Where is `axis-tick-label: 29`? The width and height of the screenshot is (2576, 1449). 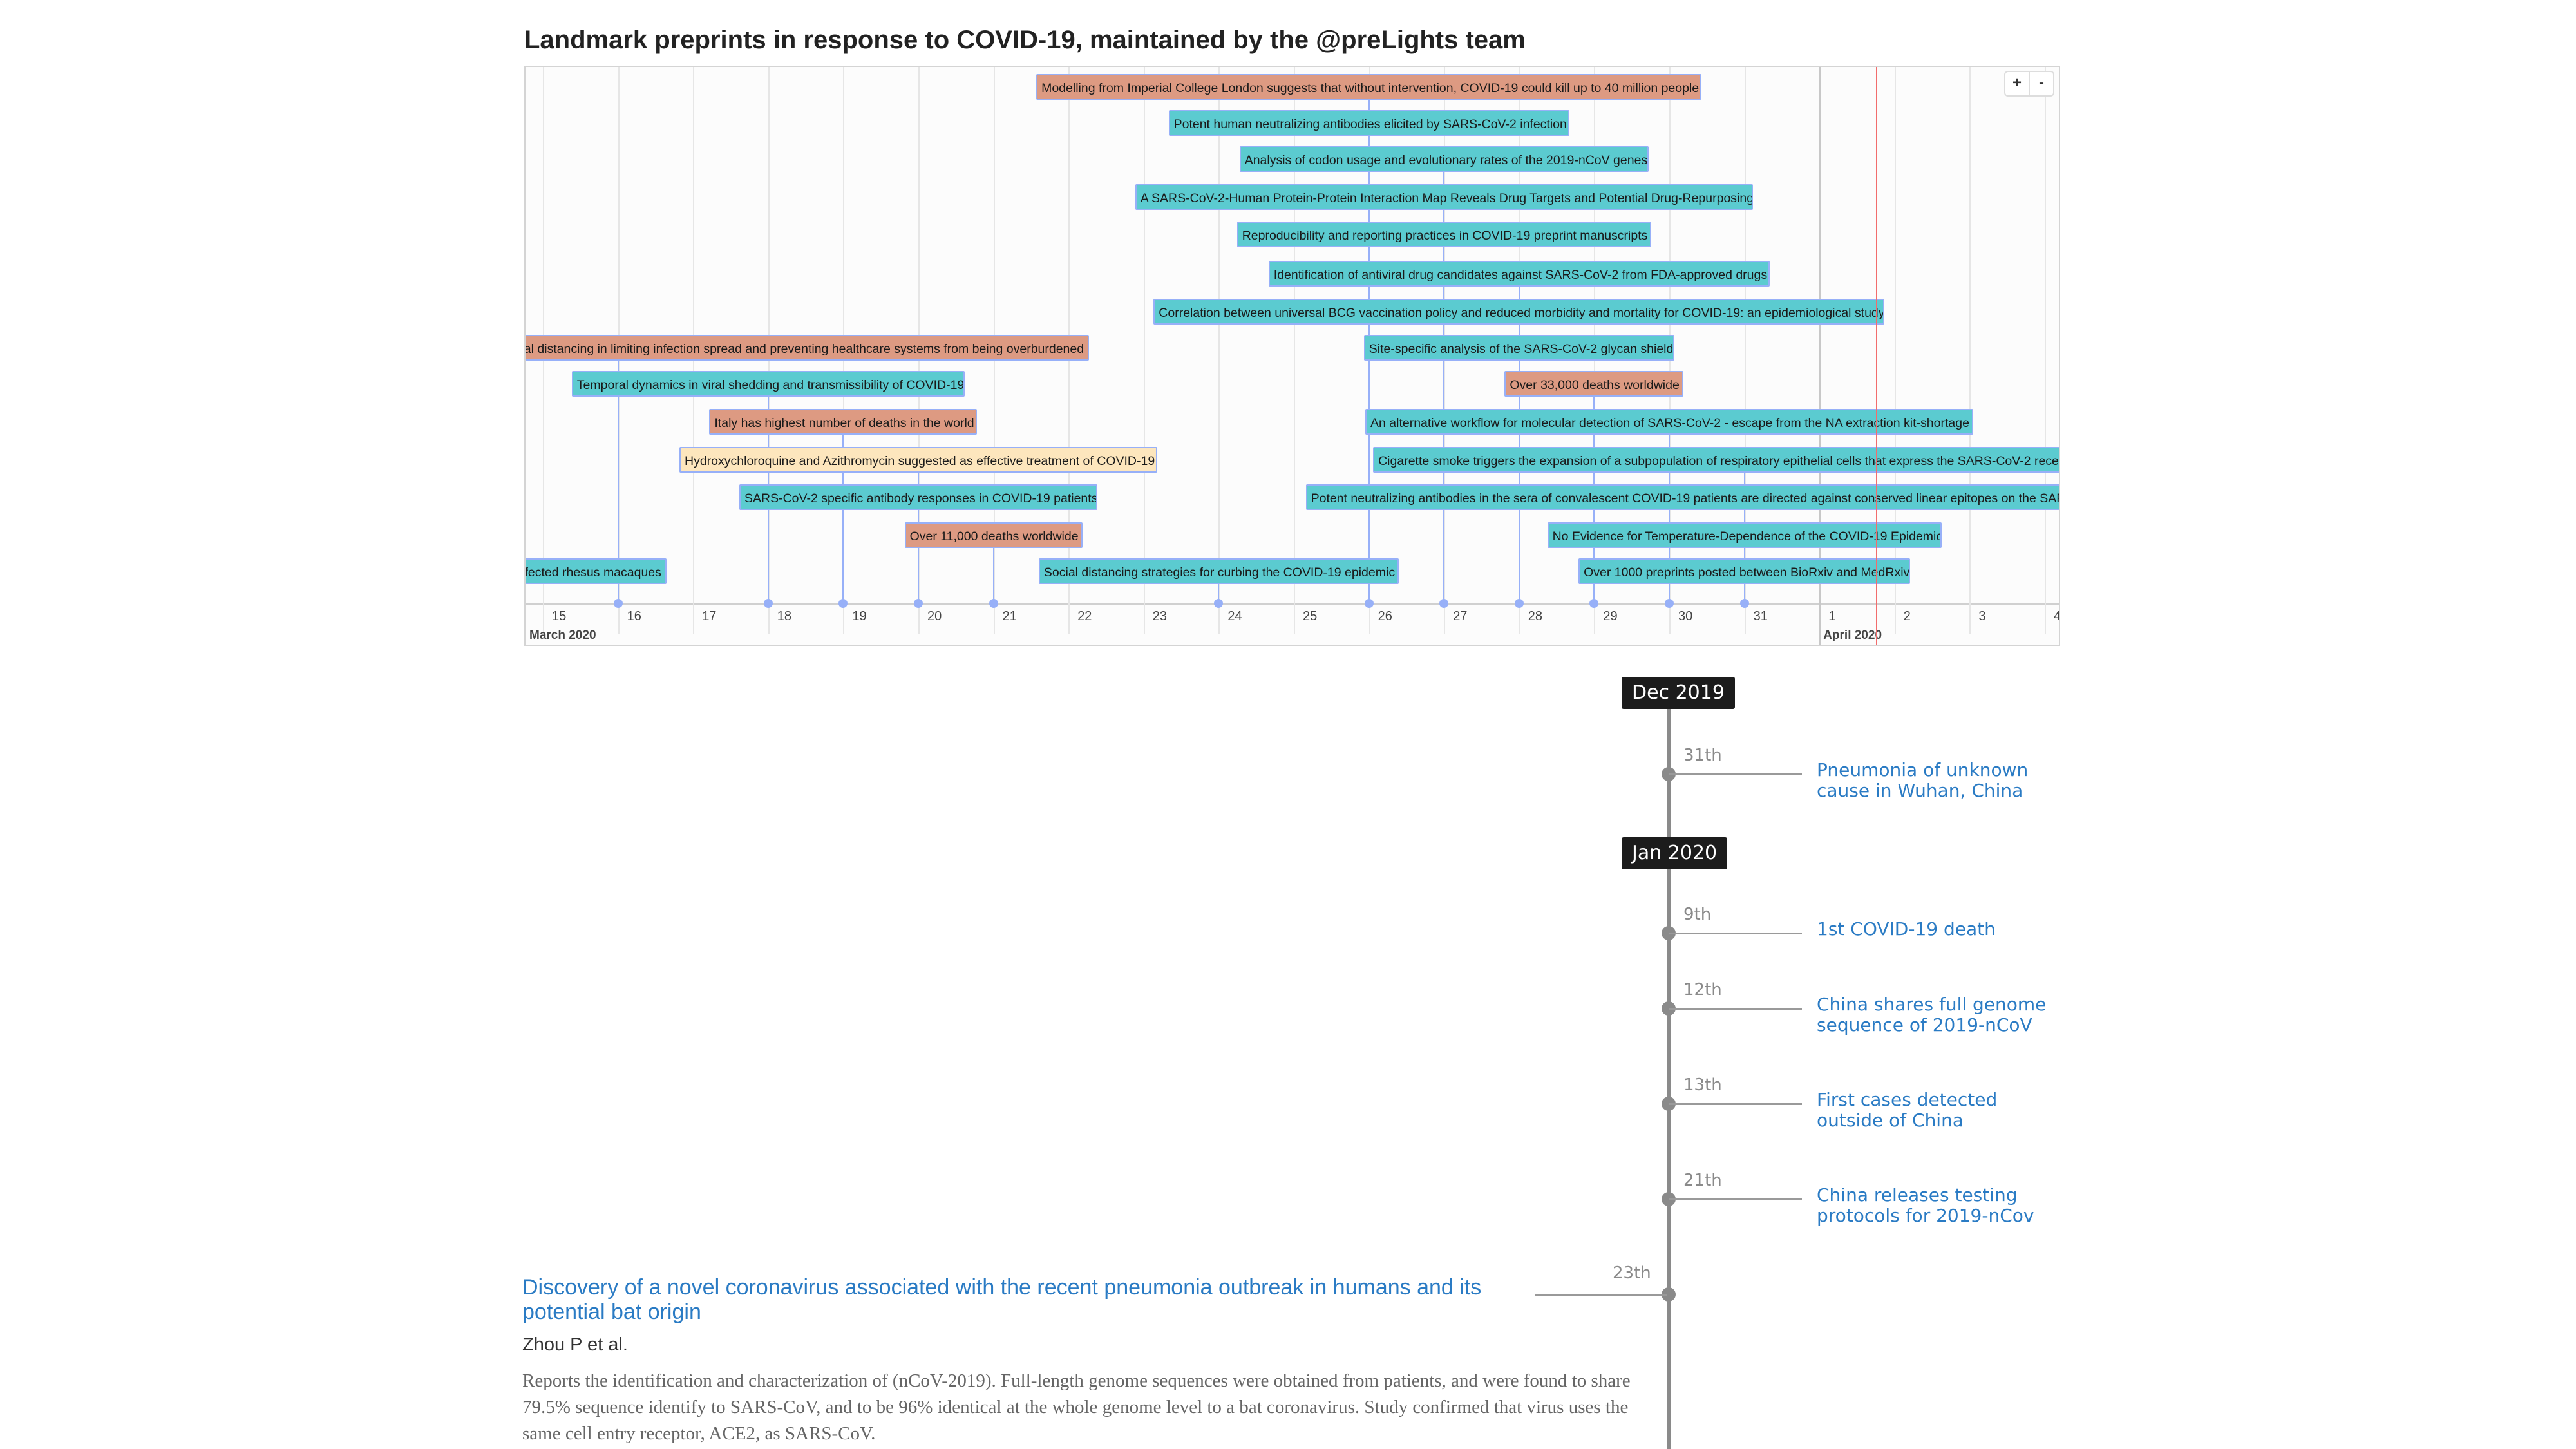 axis-tick-label: 29 is located at coordinates (1610, 616).